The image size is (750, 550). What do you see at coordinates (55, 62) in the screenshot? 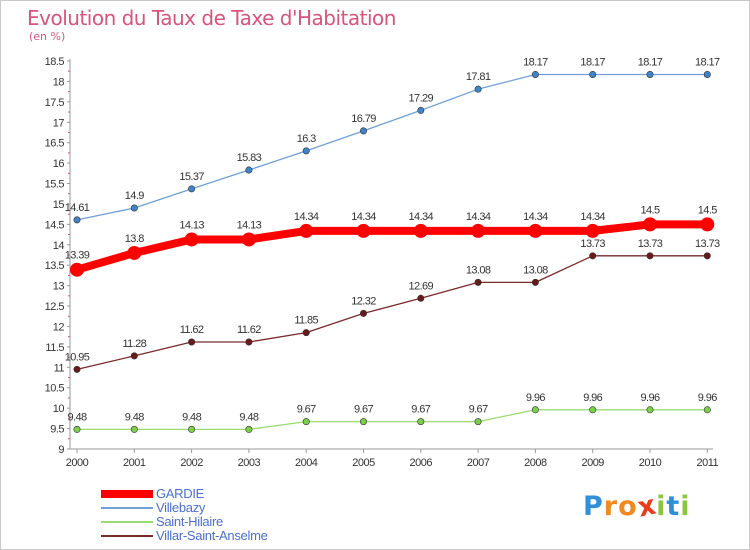
I see `y-tick-label: 18.5` at bounding box center [55, 62].